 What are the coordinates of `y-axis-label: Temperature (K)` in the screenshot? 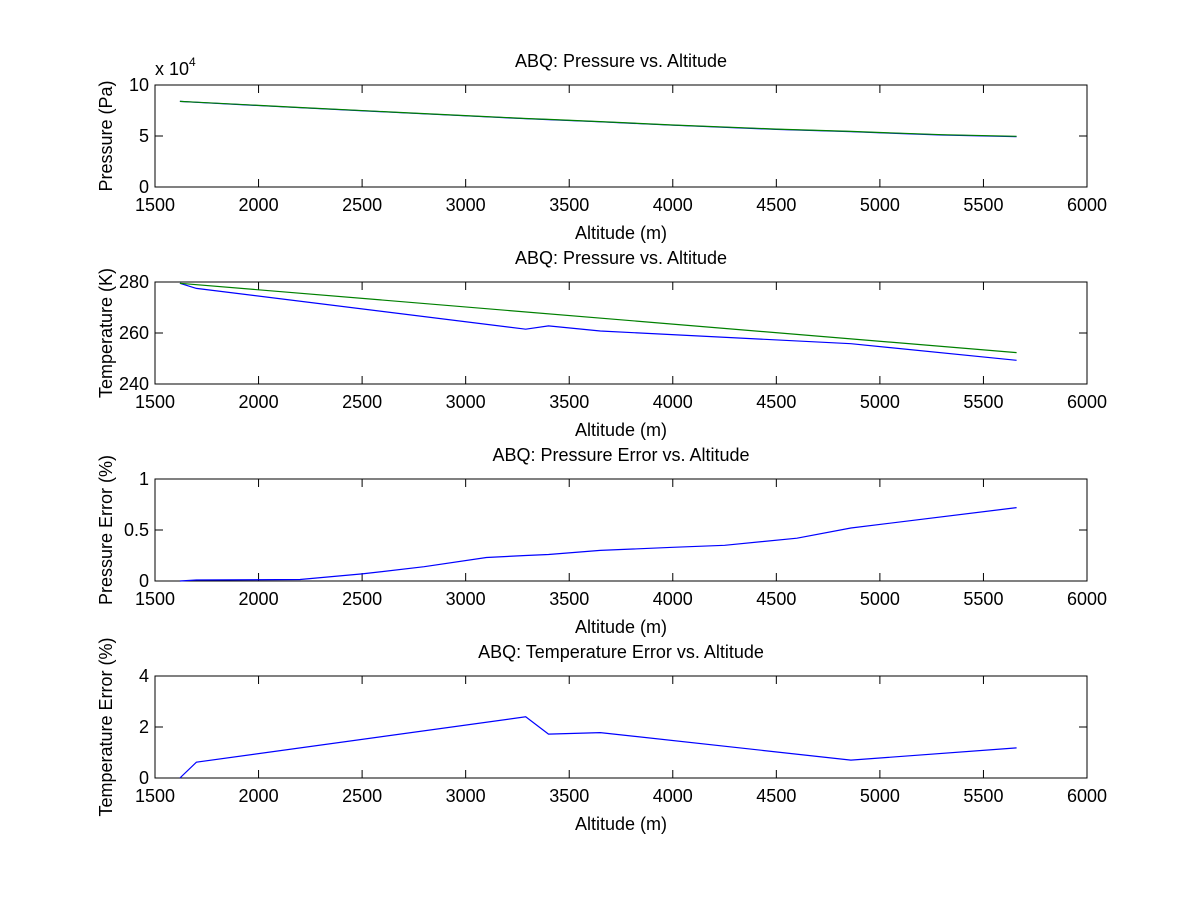 It's located at (106, 333).